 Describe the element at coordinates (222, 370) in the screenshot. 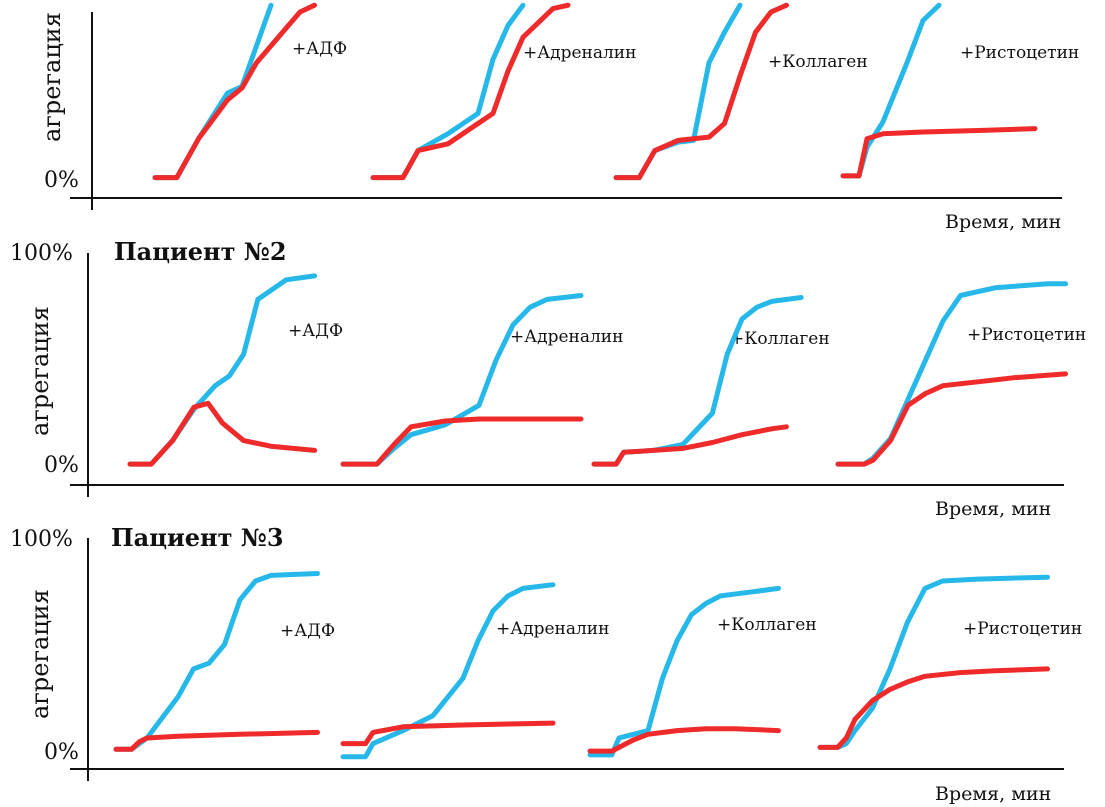

I see `panel-2-adp-control-trace` at that location.